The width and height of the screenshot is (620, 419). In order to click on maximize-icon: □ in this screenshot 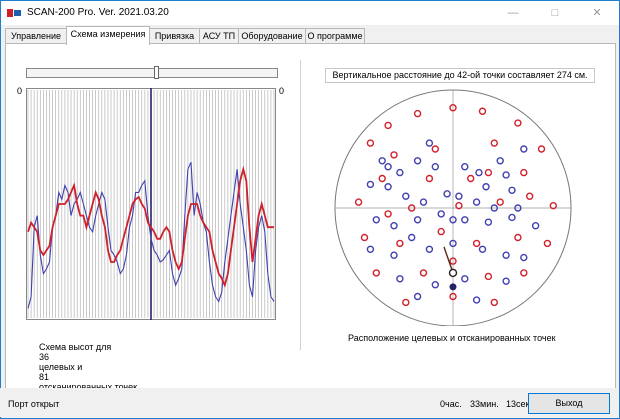, I will do `click(555, 13)`.